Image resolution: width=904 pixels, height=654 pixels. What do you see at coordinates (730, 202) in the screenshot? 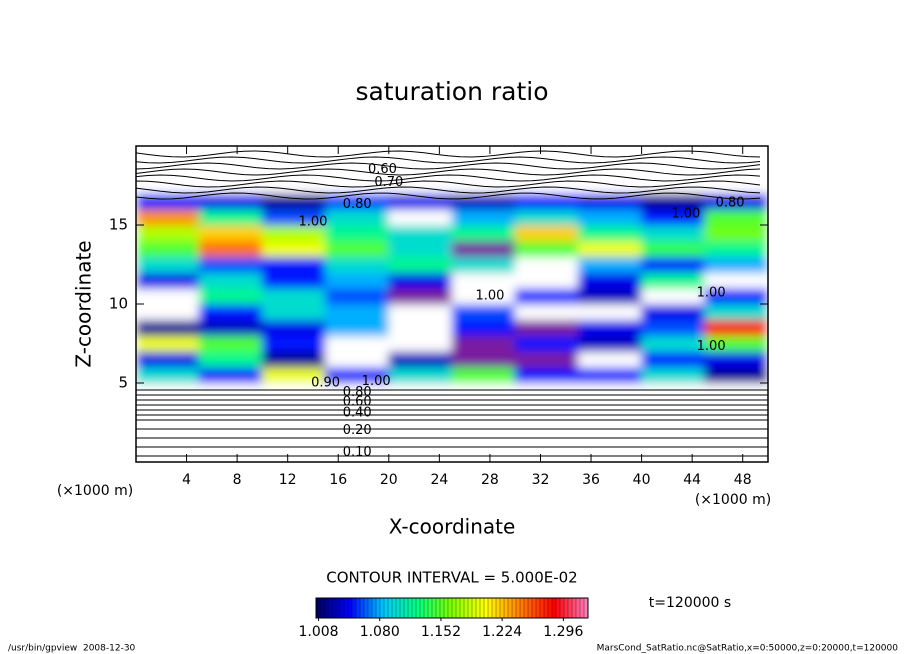
I see `contour-label: 0.80` at bounding box center [730, 202].